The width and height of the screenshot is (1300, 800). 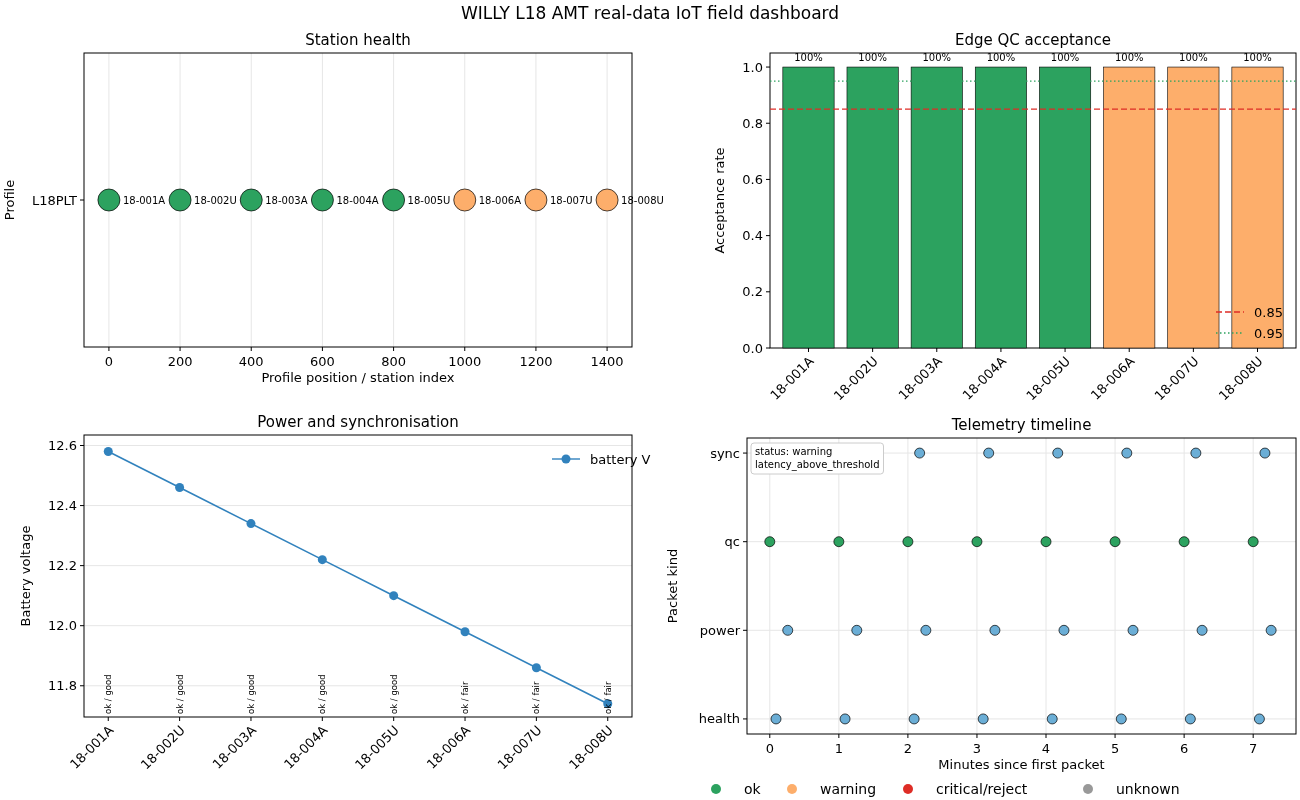 What do you see at coordinates (1021, 425) in the screenshot?
I see `chart-title: Telemetry timeline` at bounding box center [1021, 425].